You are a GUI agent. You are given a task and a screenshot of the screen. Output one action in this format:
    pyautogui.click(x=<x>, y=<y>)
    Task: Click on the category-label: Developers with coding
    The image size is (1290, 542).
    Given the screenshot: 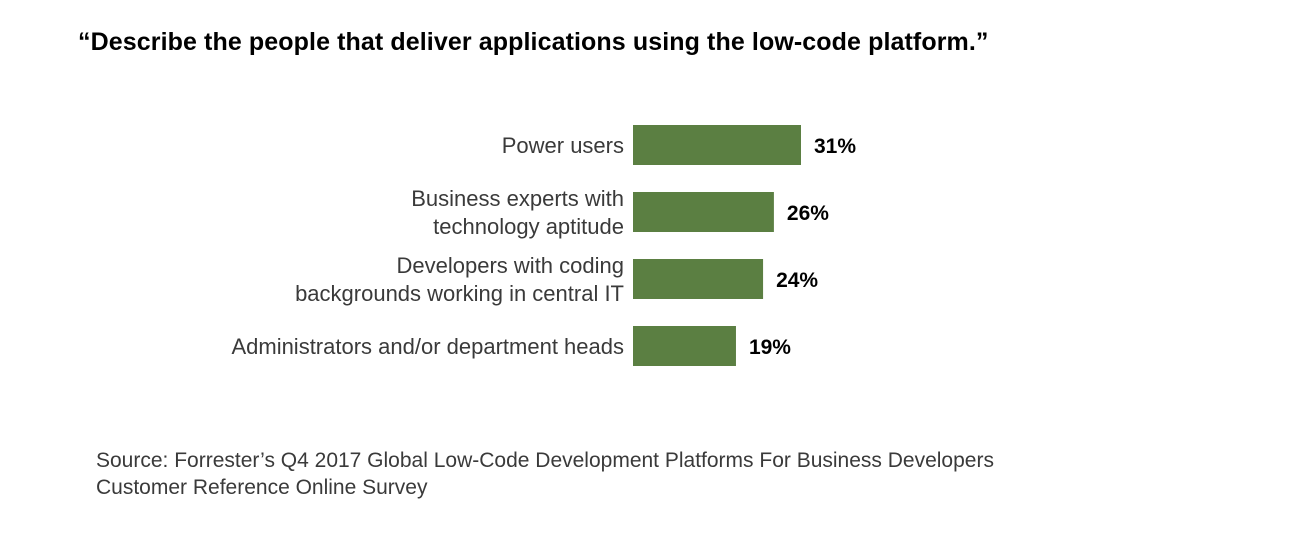 What is the action you would take?
    pyautogui.click(x=510, y=265)
    